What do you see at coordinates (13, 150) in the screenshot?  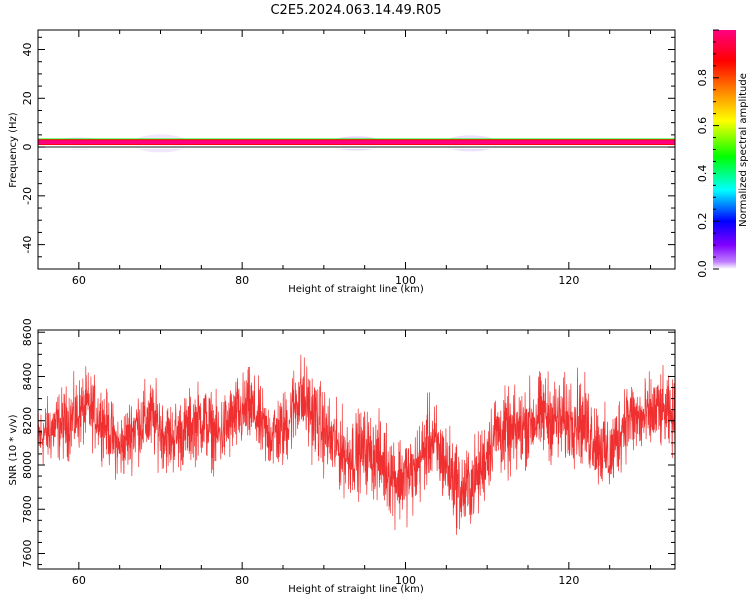 I see `spectrogram-ylabel: Frequency (Hz)` at bounding box center [13, 150].